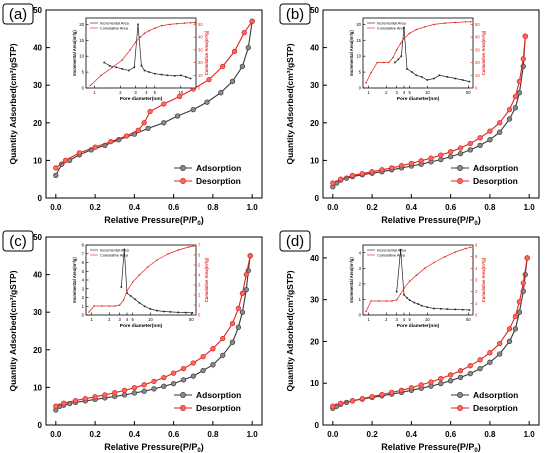 This screenshot has width=550, height=453. What do you see at coordinates (37, 387) in the screenshot?
I see `y-tick-label: 10` at bounding box center [37, 387].